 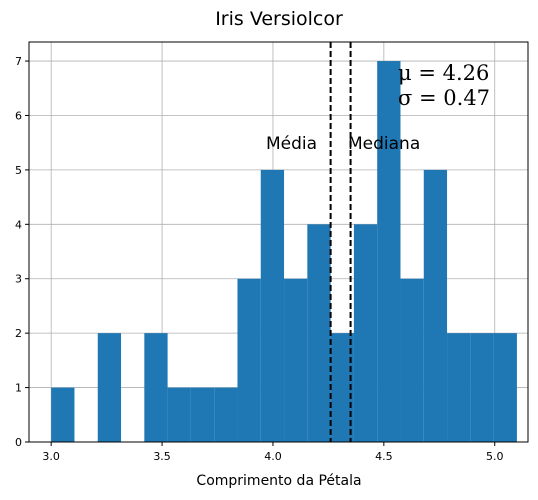 I want to click on x-tick-label: 4.0, so click(x=273, y=456).